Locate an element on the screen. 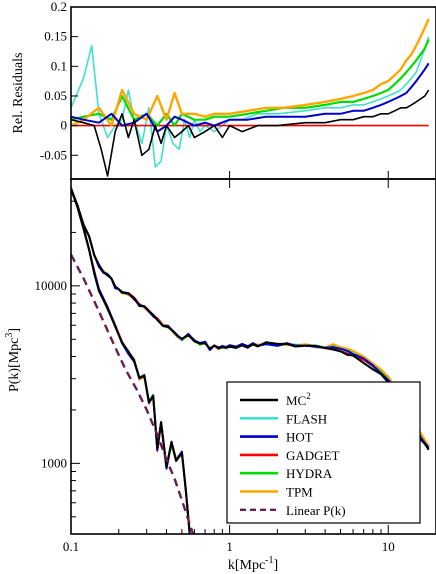  legend: MC2 FLASH HOT GADGET HYDRA TPM Linear P(k) is located at coordinates (323, 452).